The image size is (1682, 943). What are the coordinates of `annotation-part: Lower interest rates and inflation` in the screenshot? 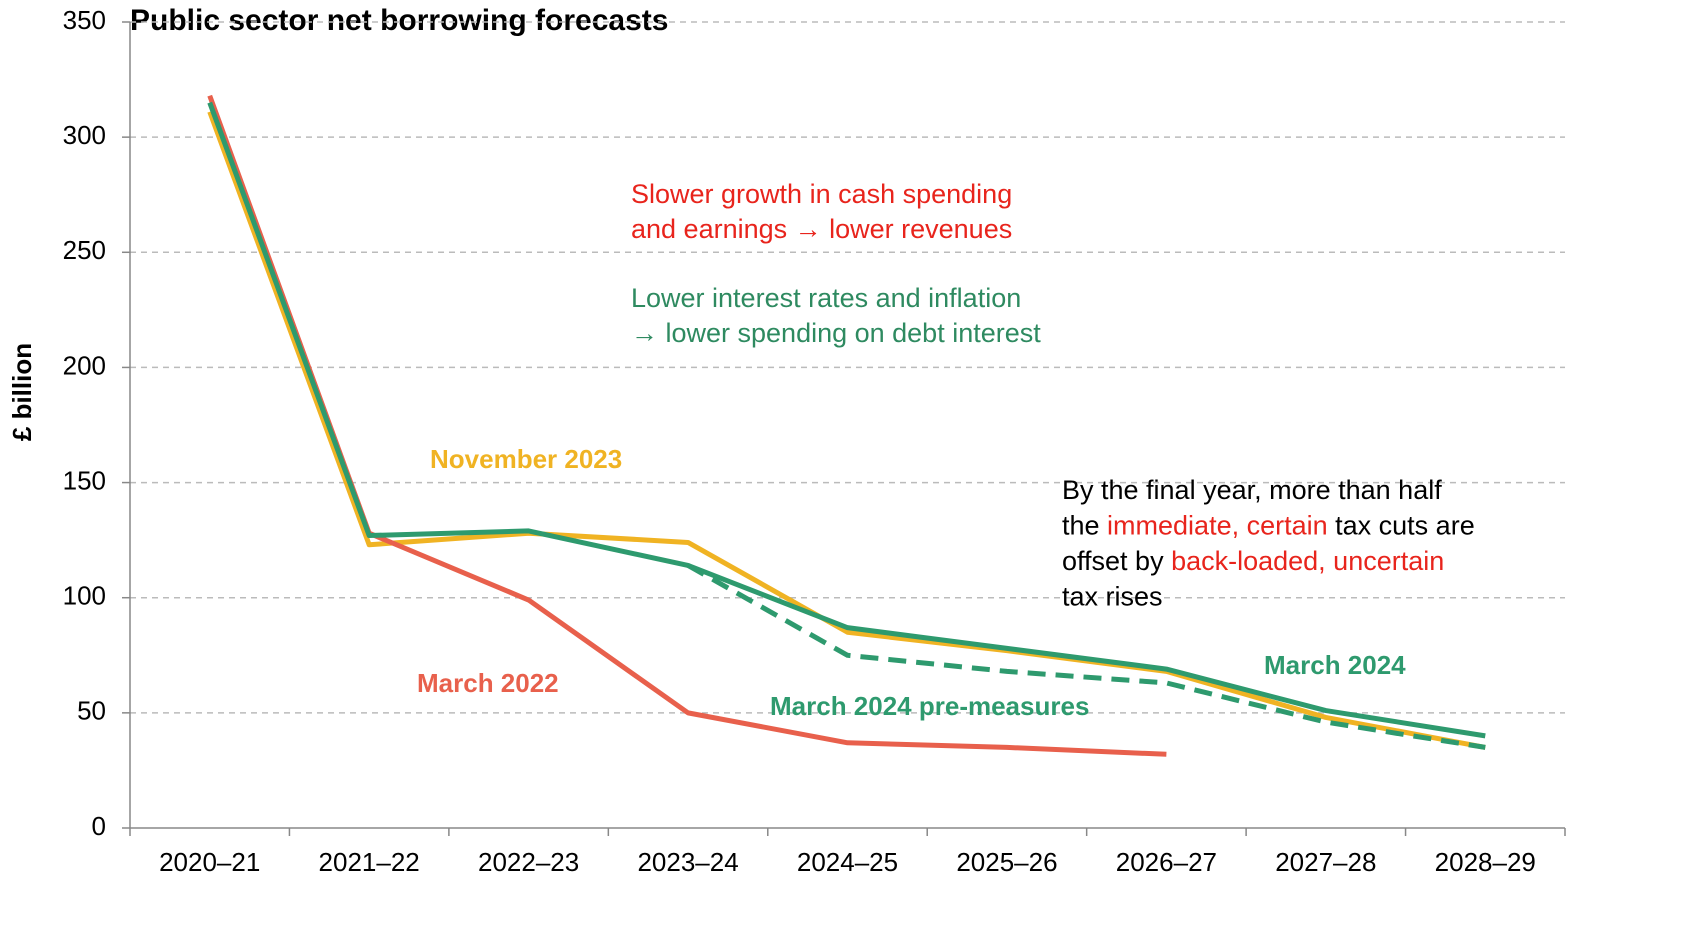 It's located at (826, 298).